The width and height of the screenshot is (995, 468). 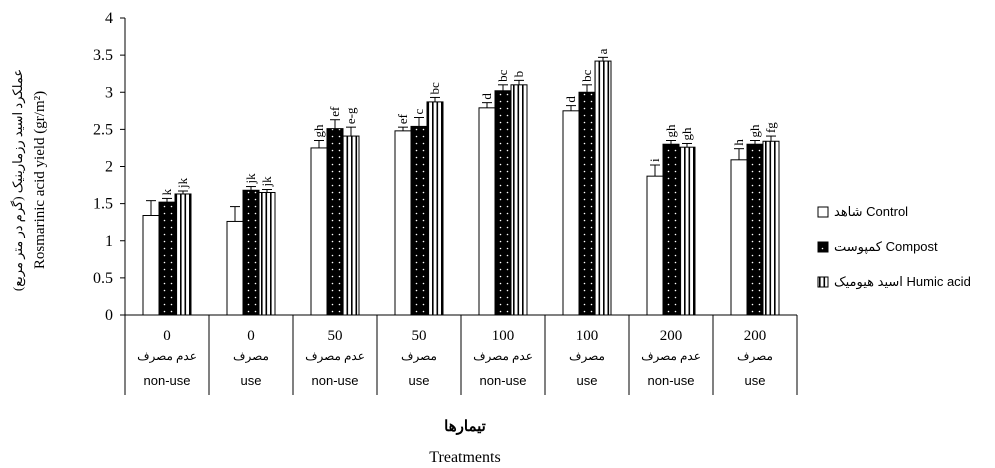 What do you see at coordinates (465, 427) in the screenshot?
I see `x-axis-label-persian: تیمارها` at bounding box center [465, 427].